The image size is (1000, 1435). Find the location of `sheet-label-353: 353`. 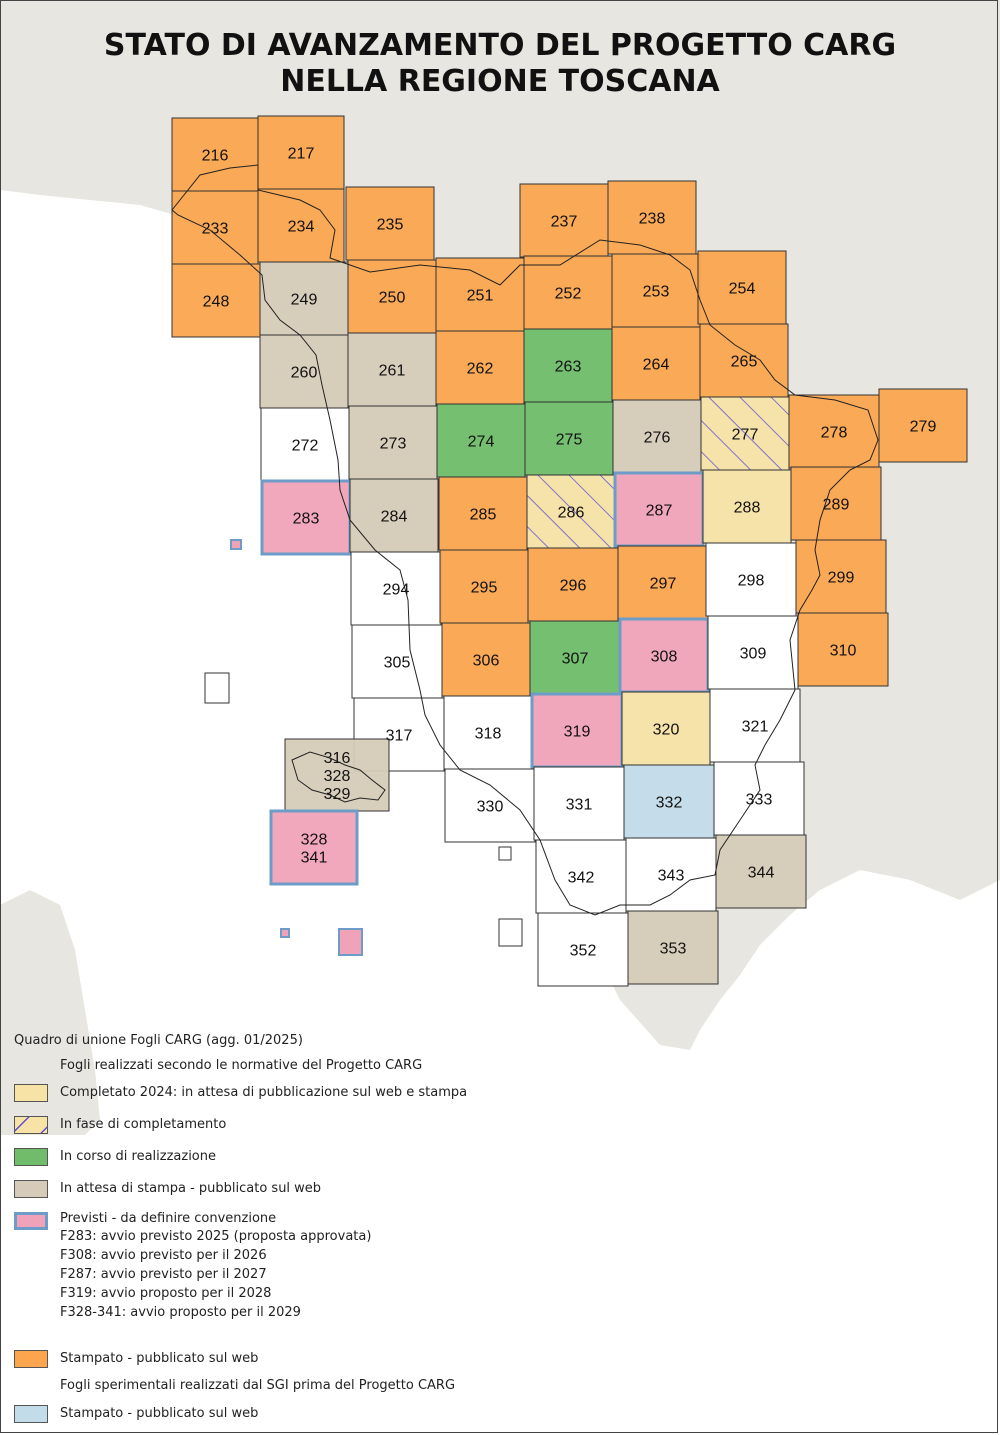

sheet-label-353: 353 is located at coordinates (673, 949).